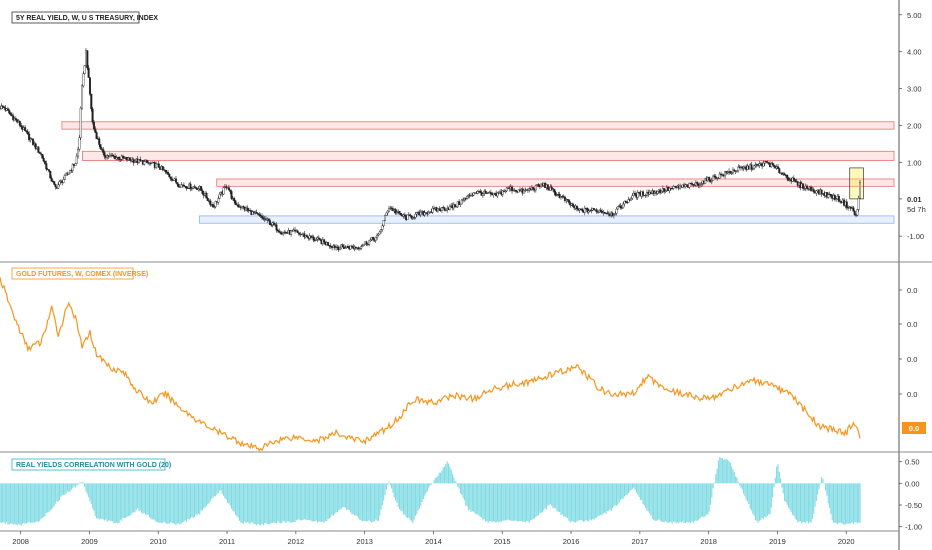 This screenshot has height=550, width=932. I want to click on gold-axis-tick: 0.0, so click(912, 290).